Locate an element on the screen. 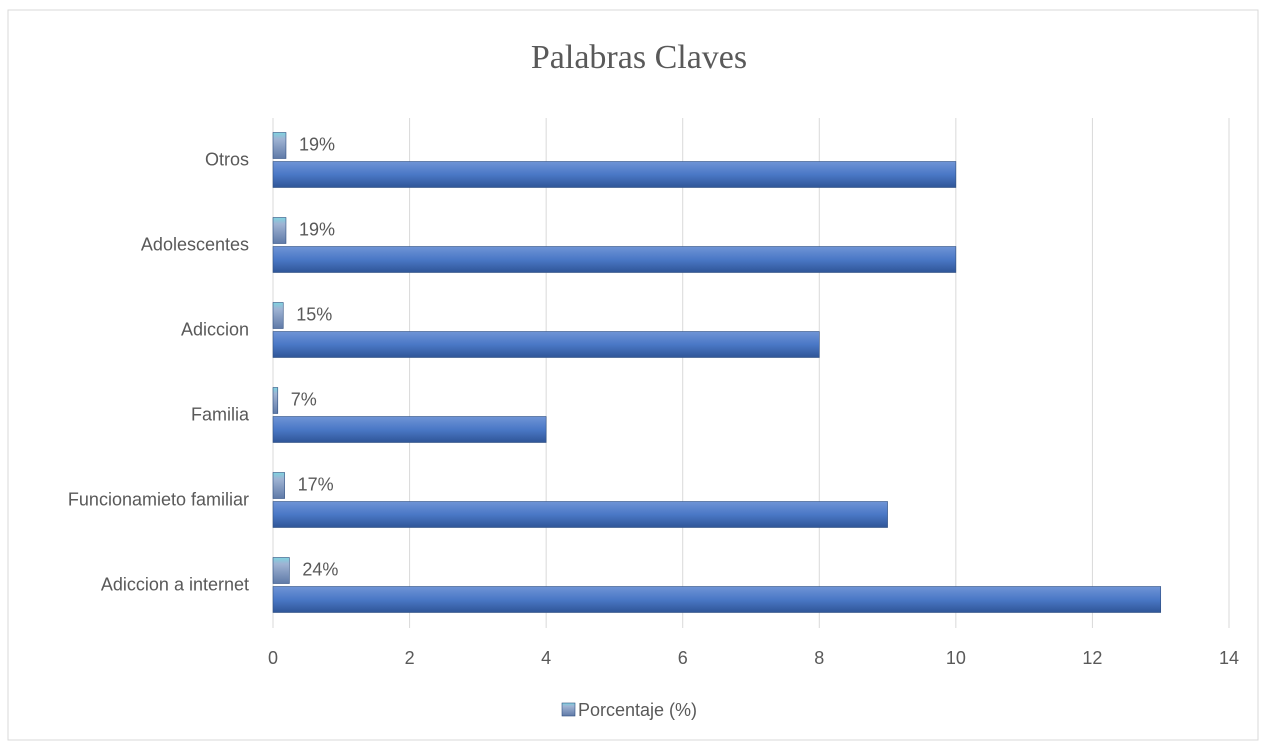 The width and height of the screenshot is (1263, 742). y-tick-label: Adolescentes is located at coordinates (195, 244).